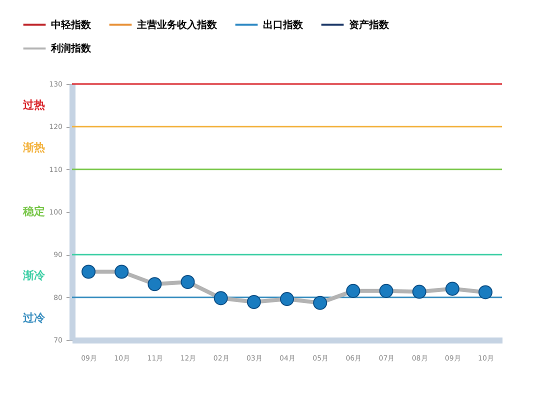  I want to click on legend-label: 出口指数, so click(283, 24).